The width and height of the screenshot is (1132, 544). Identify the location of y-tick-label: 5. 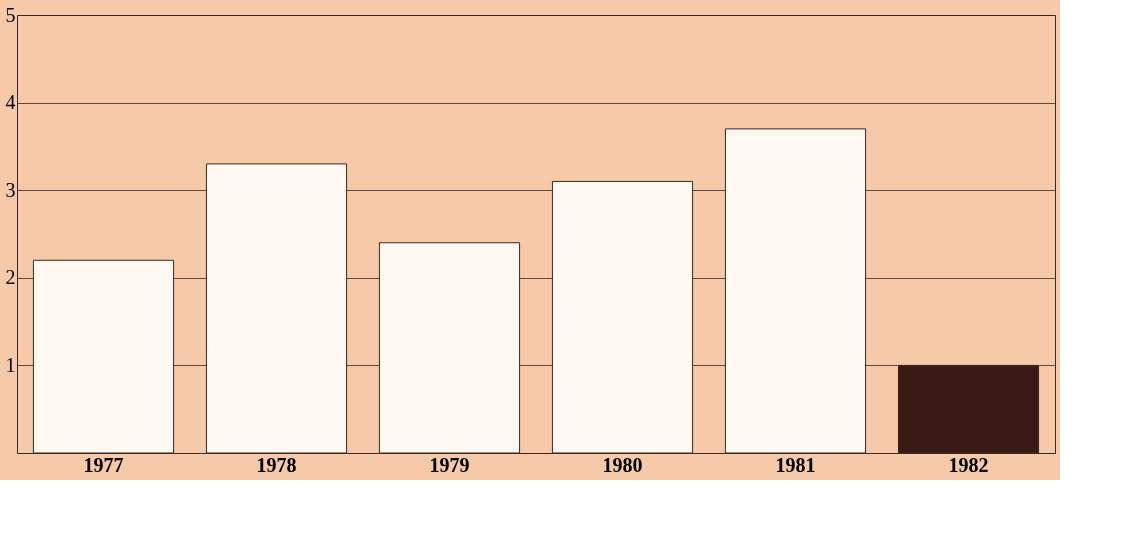
(10, 14).